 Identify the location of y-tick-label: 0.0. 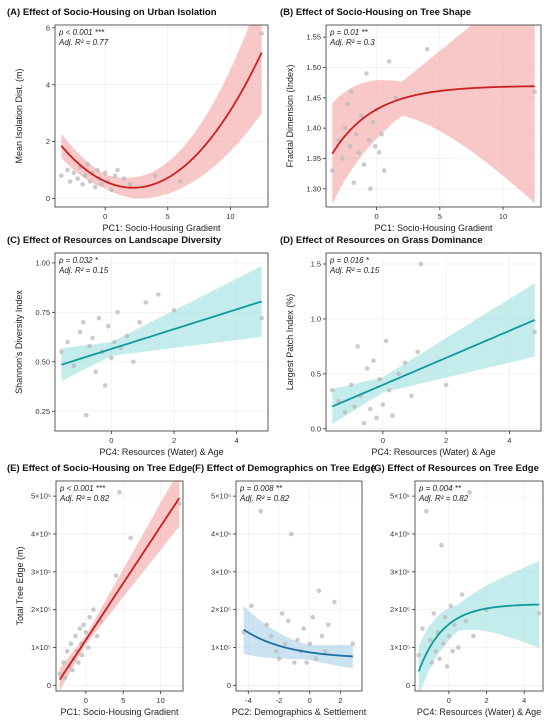
(316, 428).